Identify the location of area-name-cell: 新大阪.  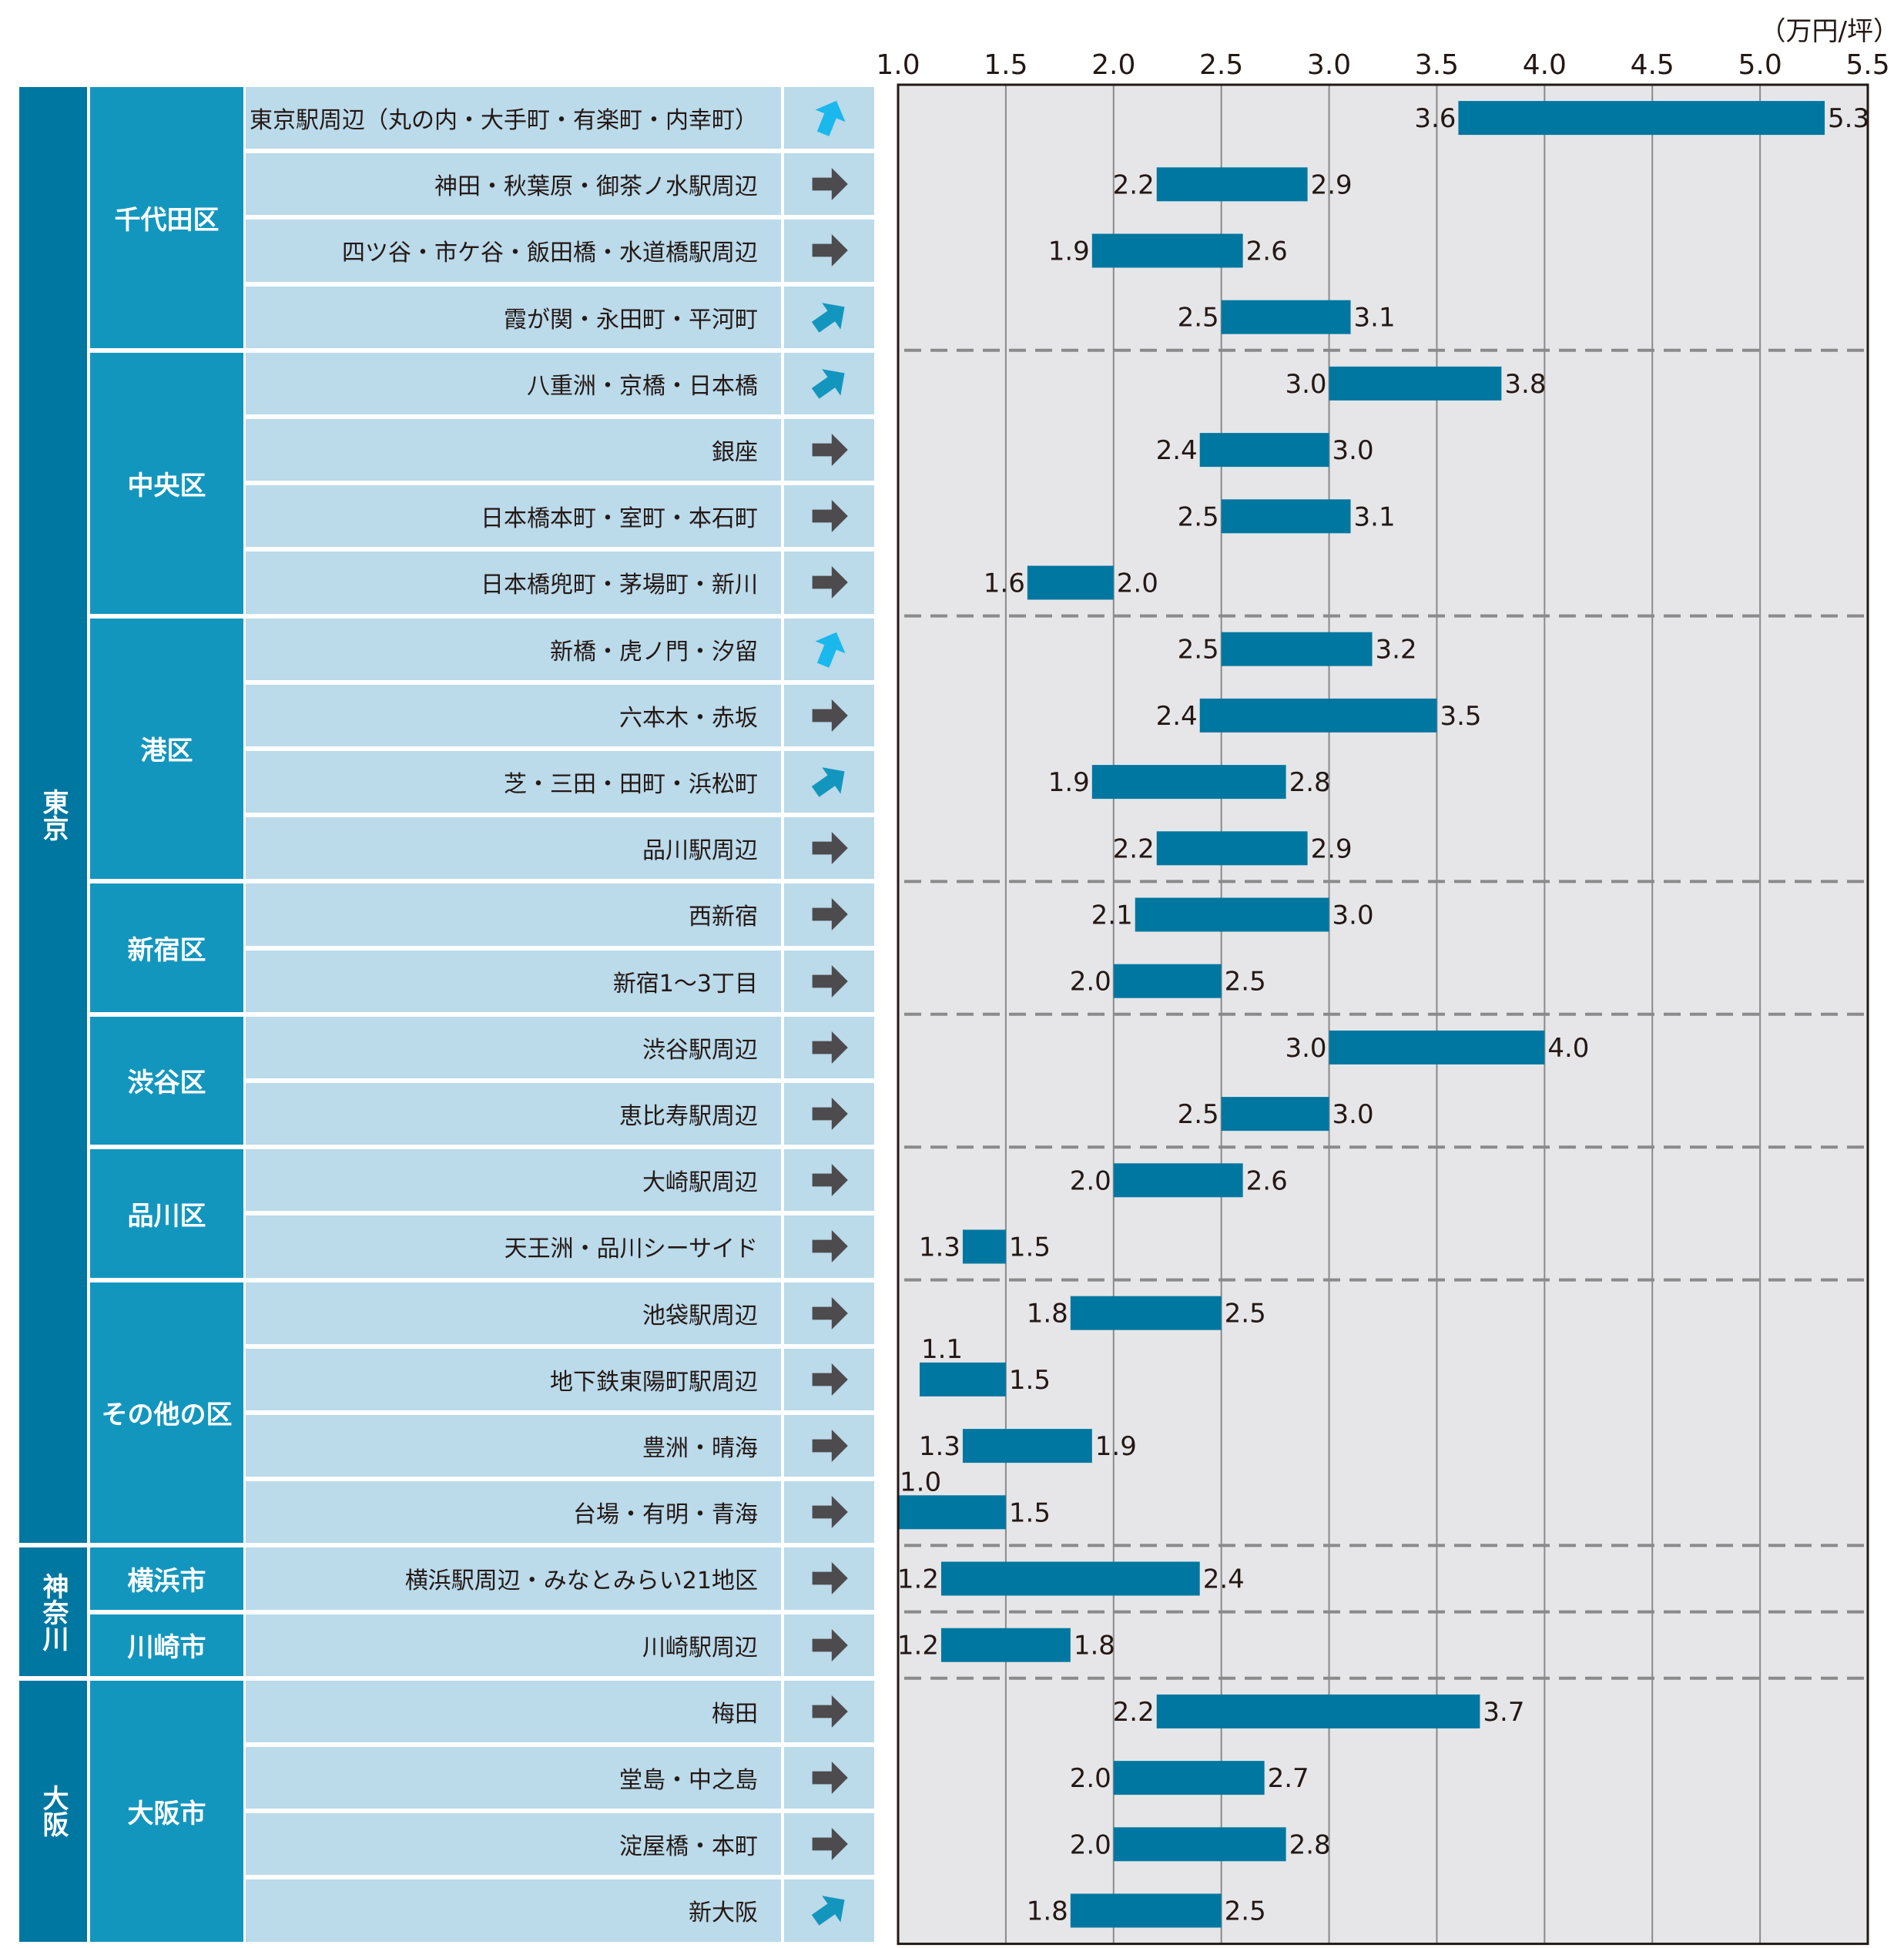
(513, 1910).